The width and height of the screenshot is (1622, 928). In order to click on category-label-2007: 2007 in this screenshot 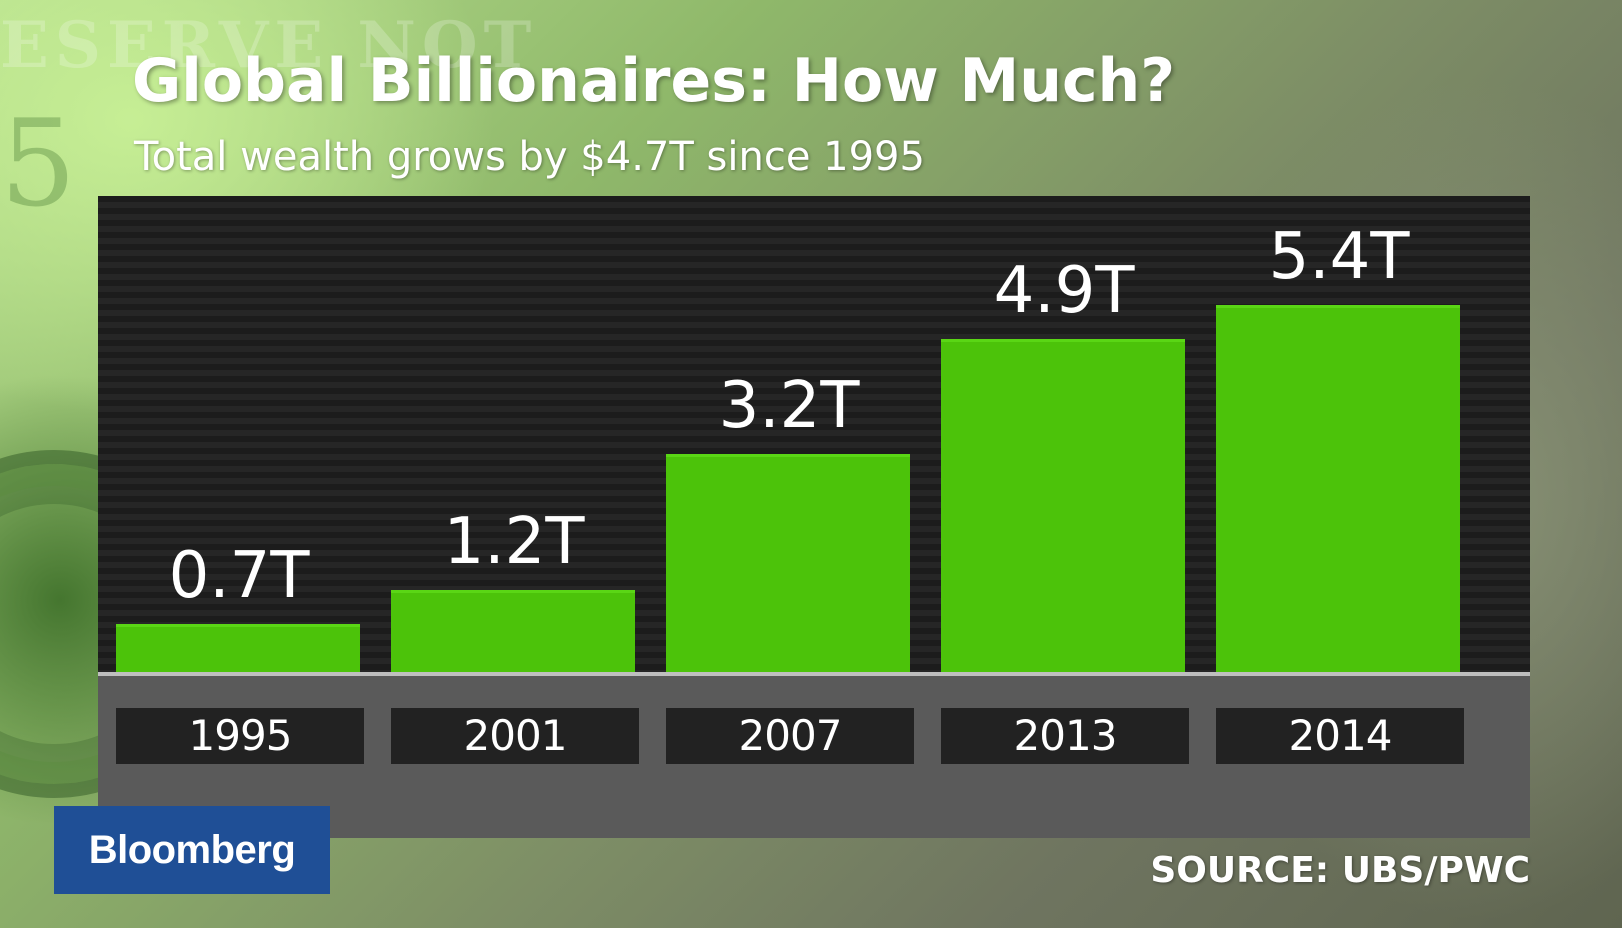, I will do `click(790, 736)`.